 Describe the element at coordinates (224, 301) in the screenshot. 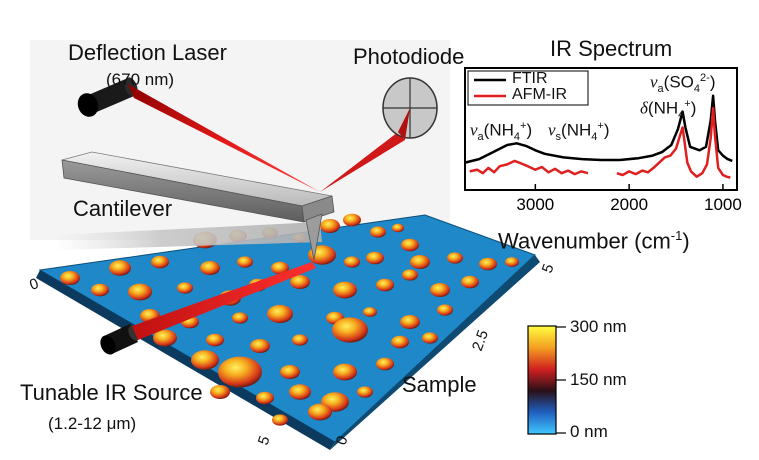

I see `ir-beam` at that location.